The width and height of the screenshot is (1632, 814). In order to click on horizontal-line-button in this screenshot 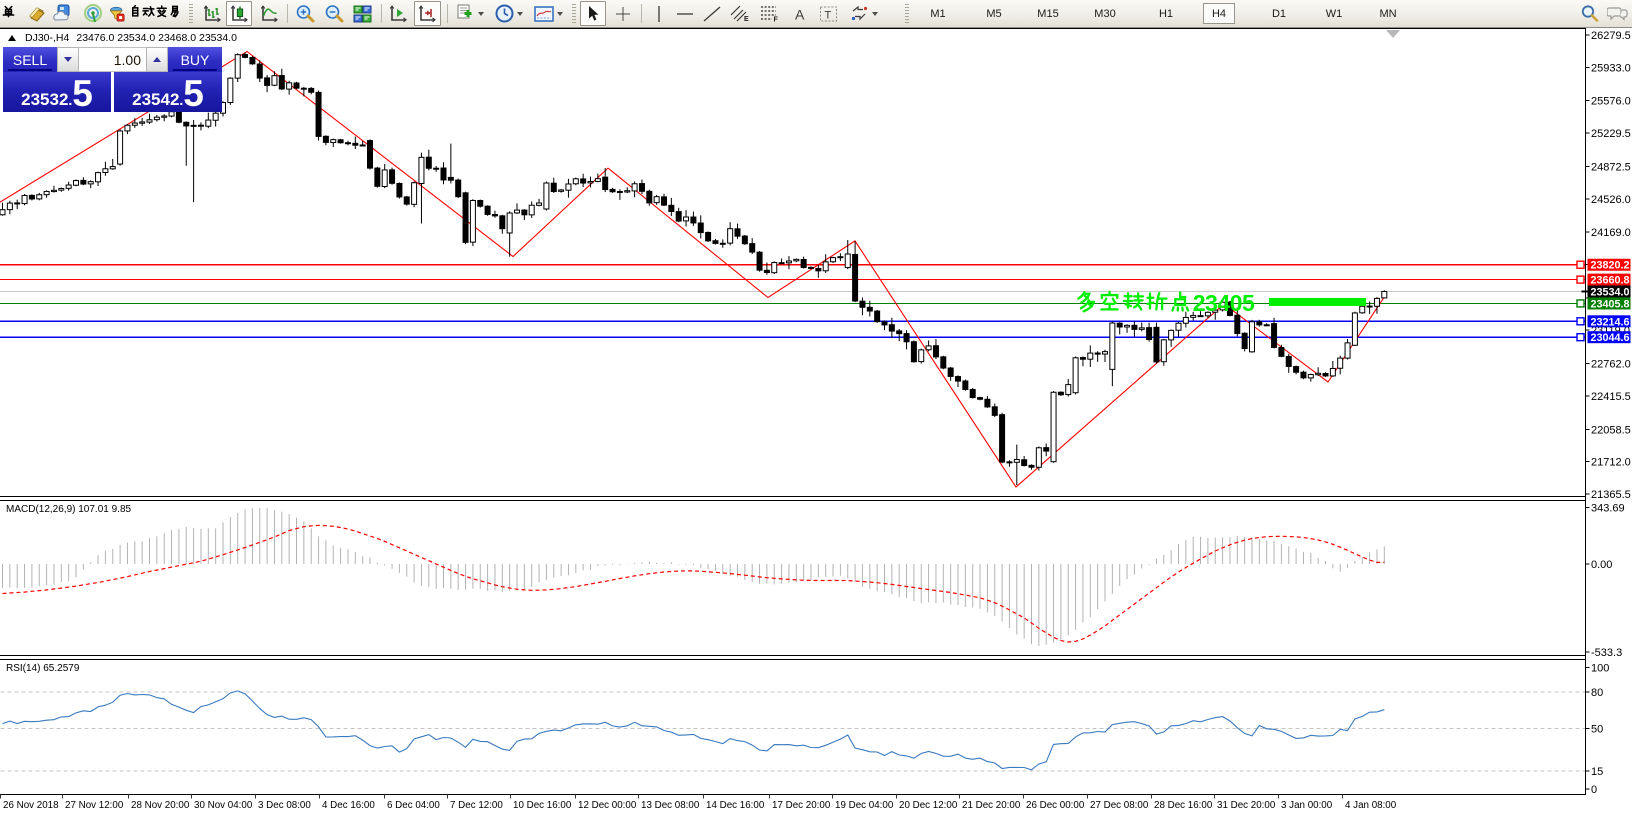, I will do `click(685, 13)`.